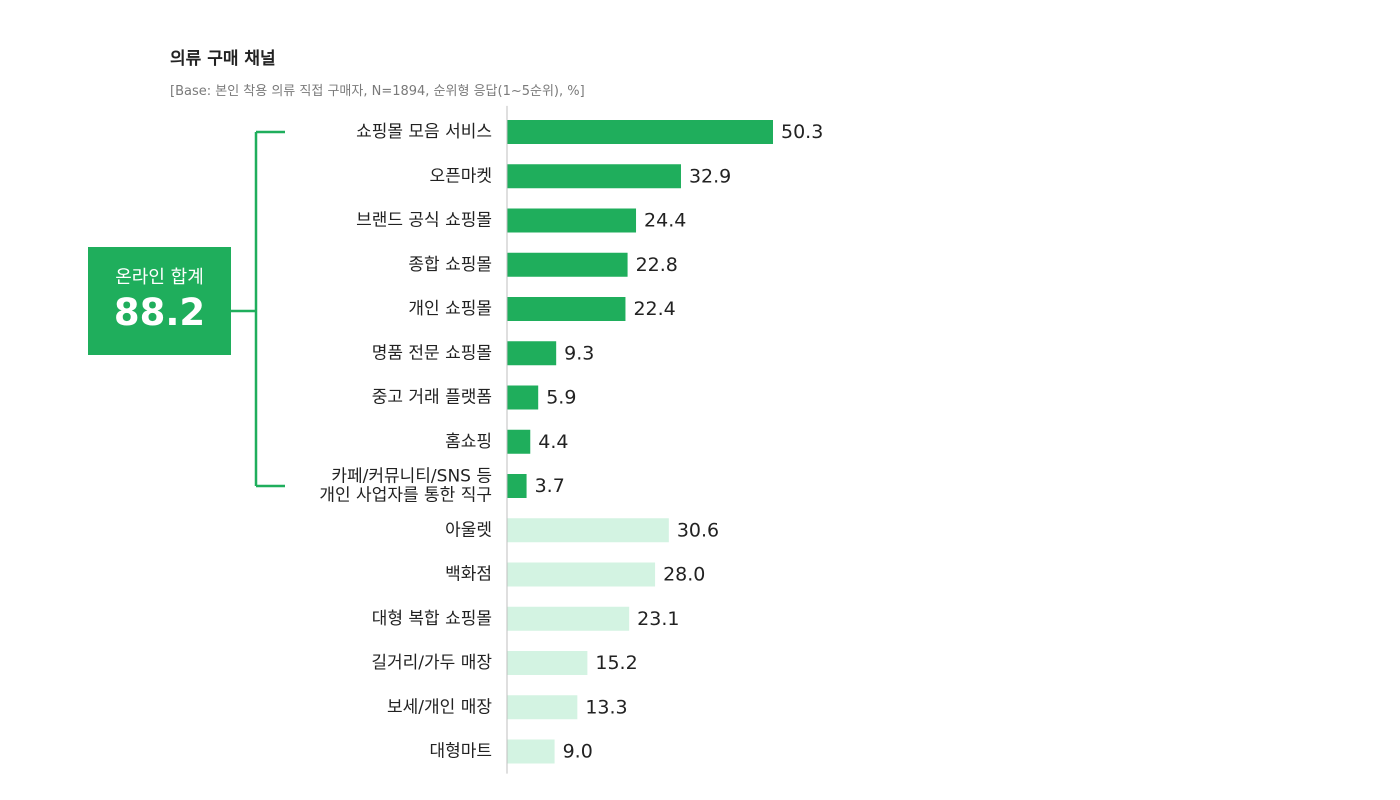  Describe the element at coordinates (657, 265) in the screenshot. I see `value-label: 22.8` at that location.